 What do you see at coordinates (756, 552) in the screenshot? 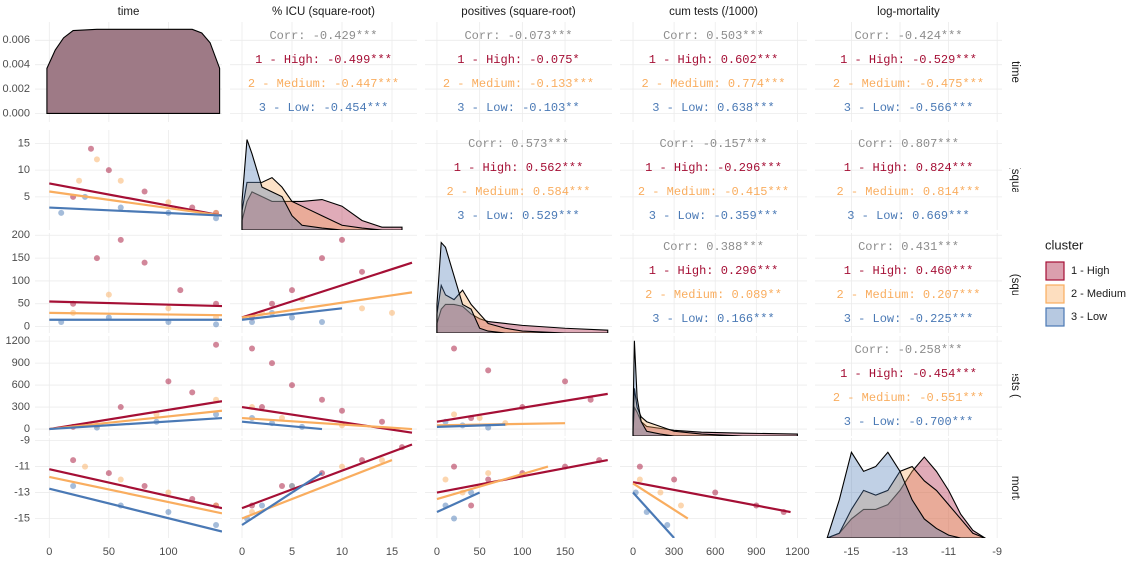
I see `x-tick-label: 900` at bounding box center [756, 552].